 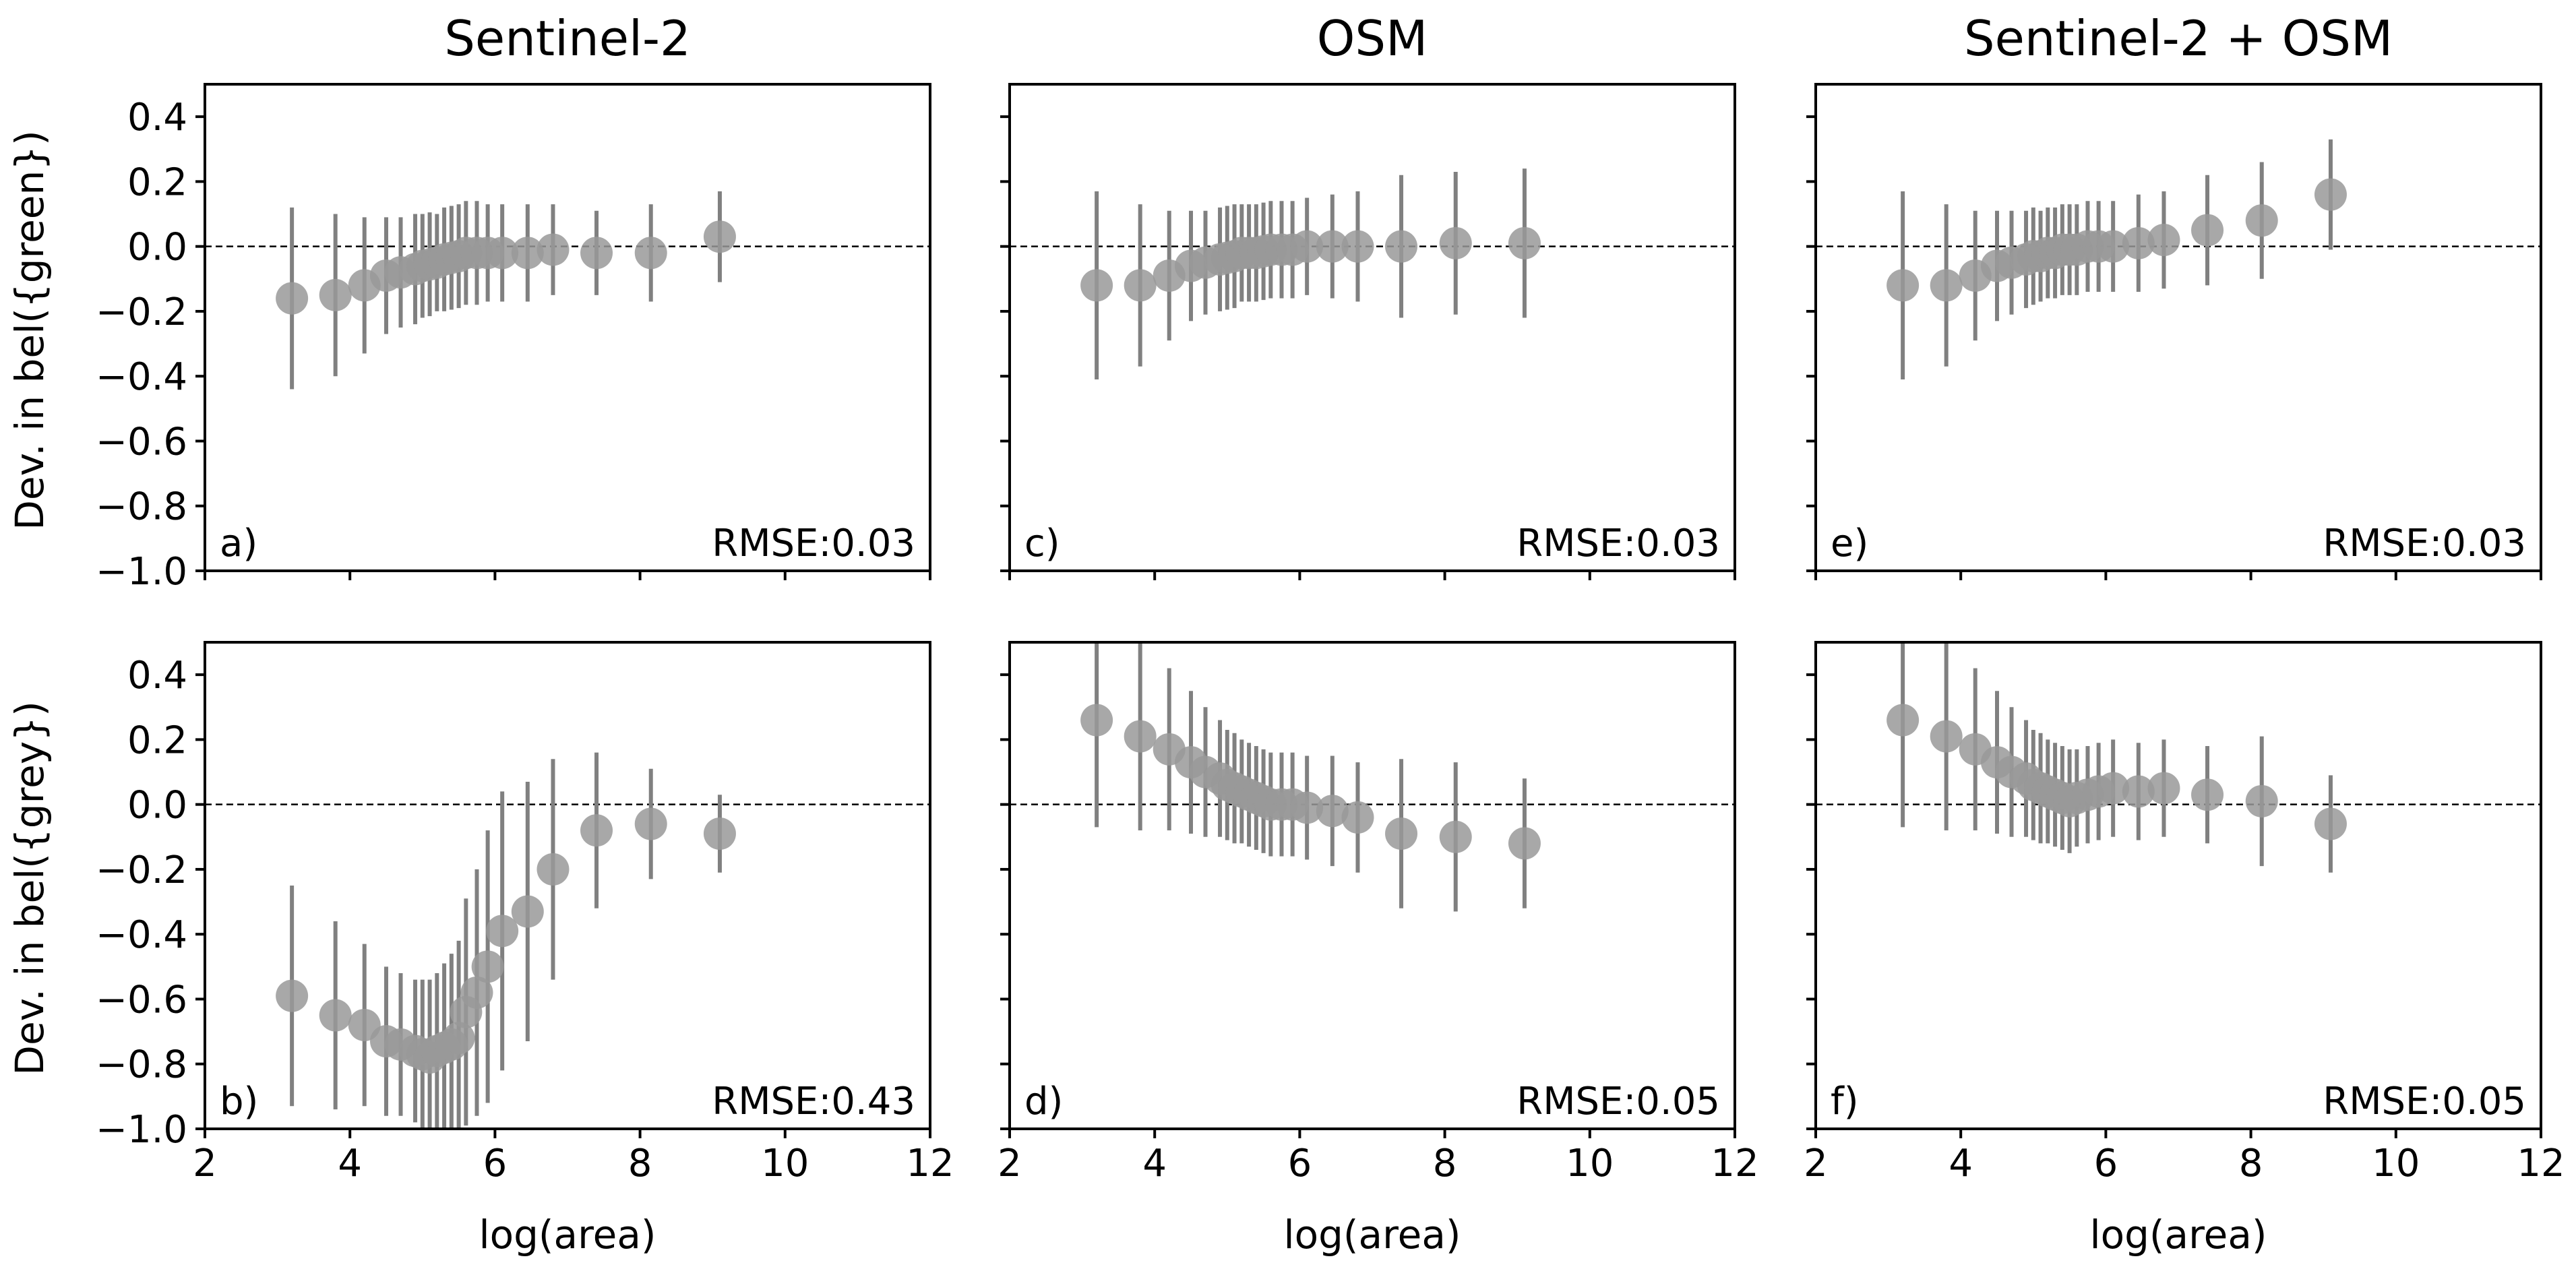 I want to click on panel-e: e) RMSE:0.03, so click(x=2174, y=331).